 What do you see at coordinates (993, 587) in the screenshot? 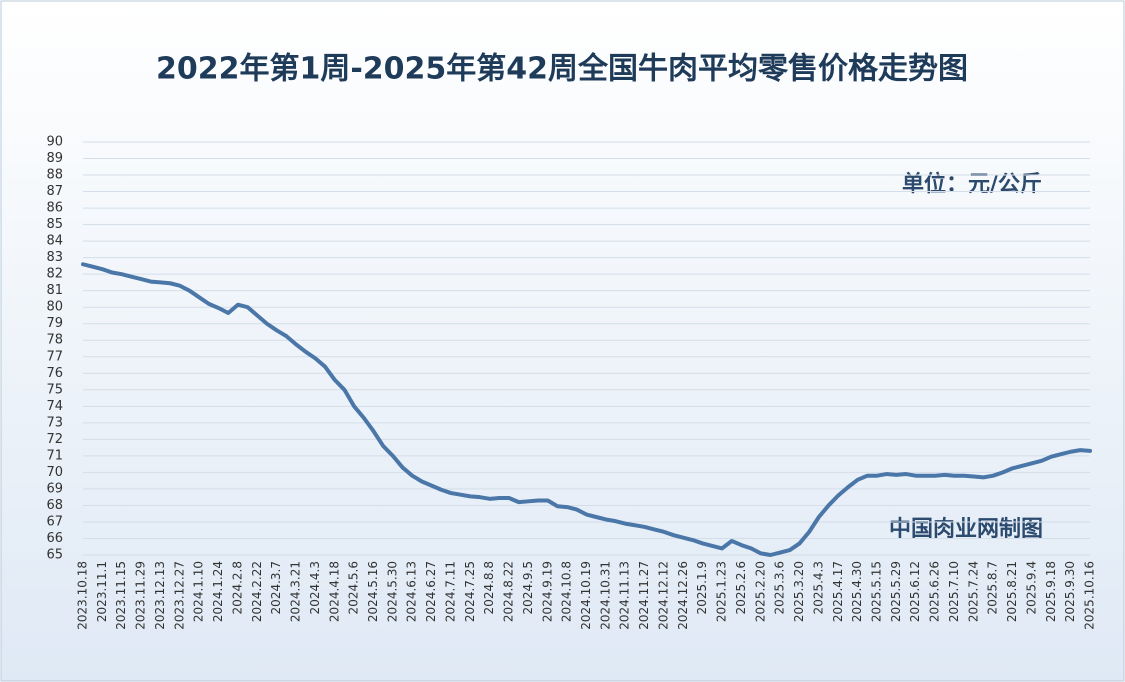
I see `x-tick-label: 2025.8.7` at bounding box center [993, 587].